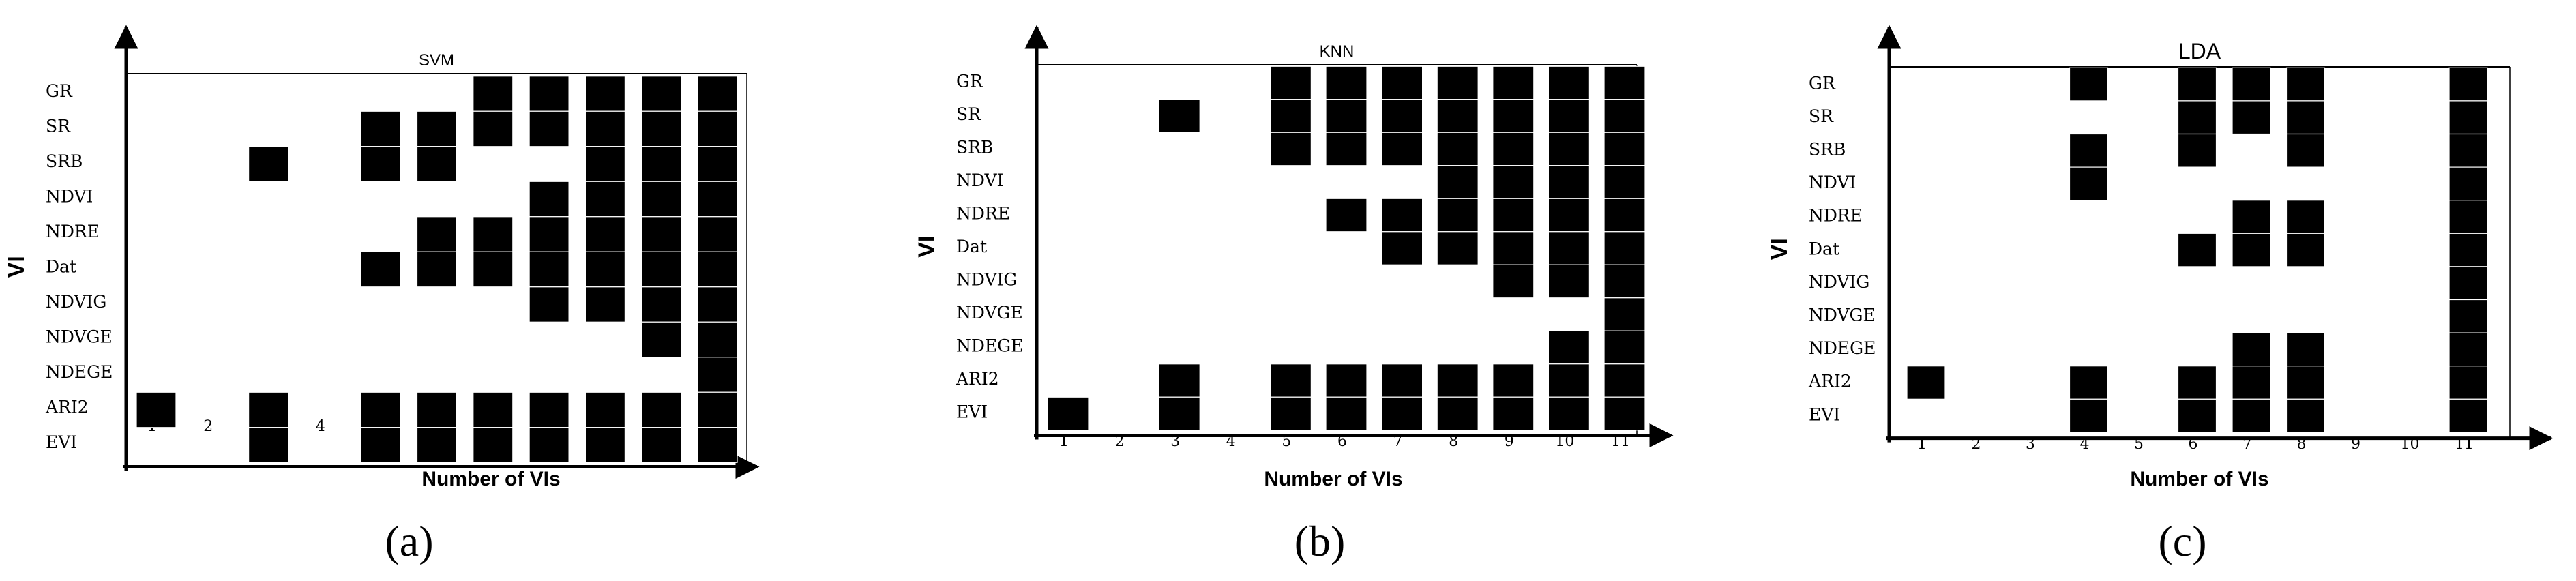  I want to click on x-tick-label: 4, so click(2085, 444).